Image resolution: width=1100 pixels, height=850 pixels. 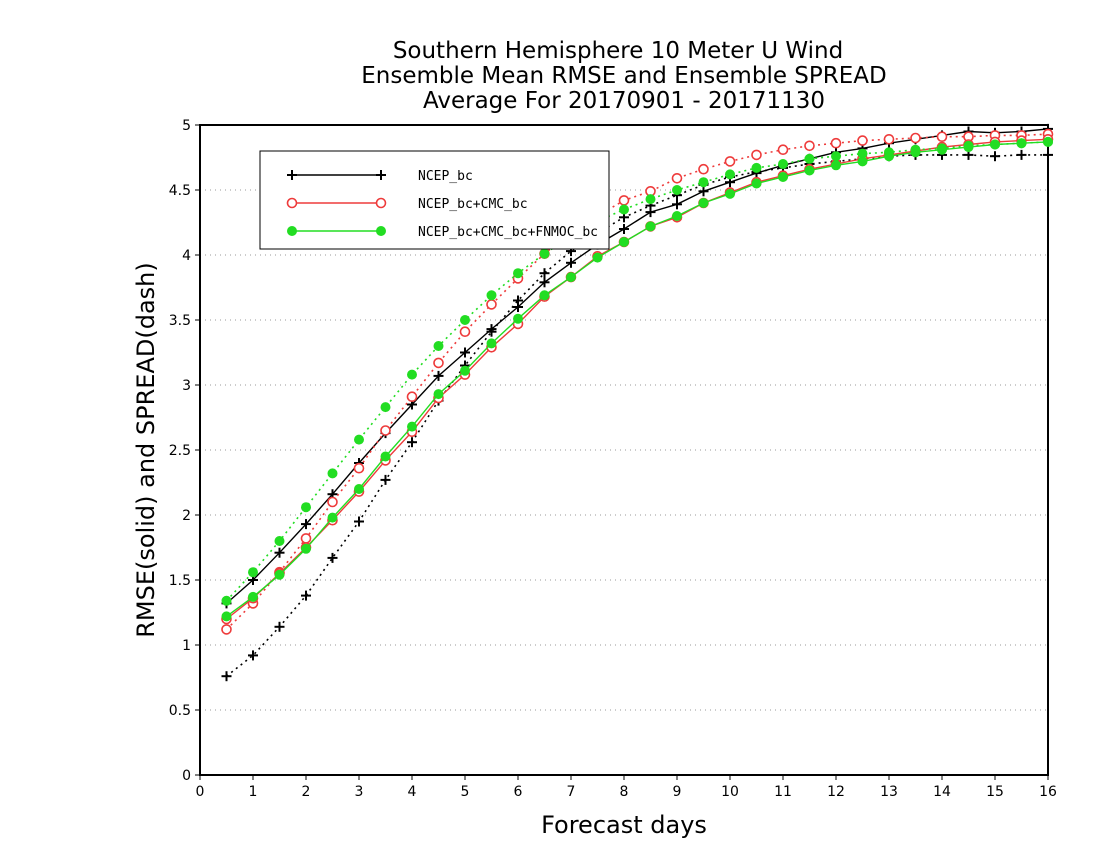 What do you see at coordinates (186, 516) in the screenshot?
I see `y-tick-label: 2` at bounding box center [186, 516].